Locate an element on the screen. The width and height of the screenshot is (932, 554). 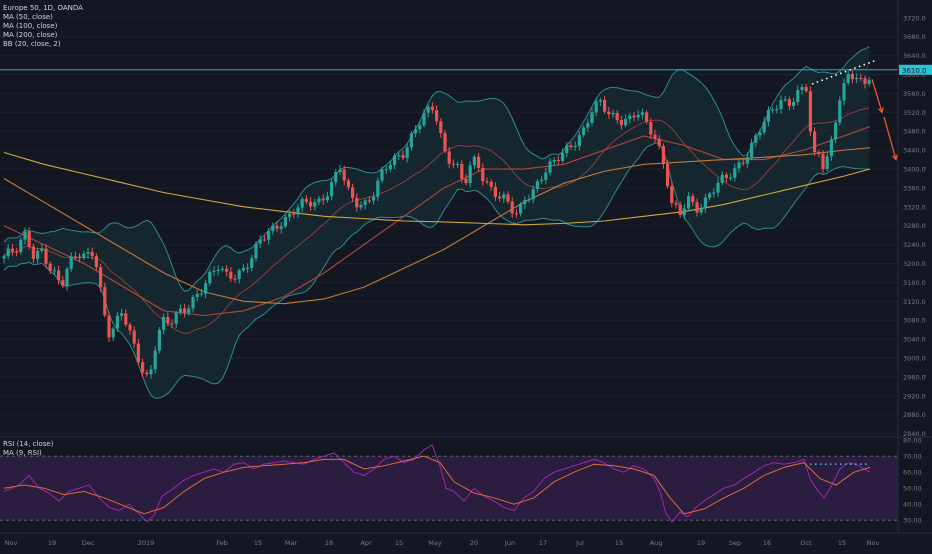
price-tick-label: 2920.0 is located at coordinates (914, 396).